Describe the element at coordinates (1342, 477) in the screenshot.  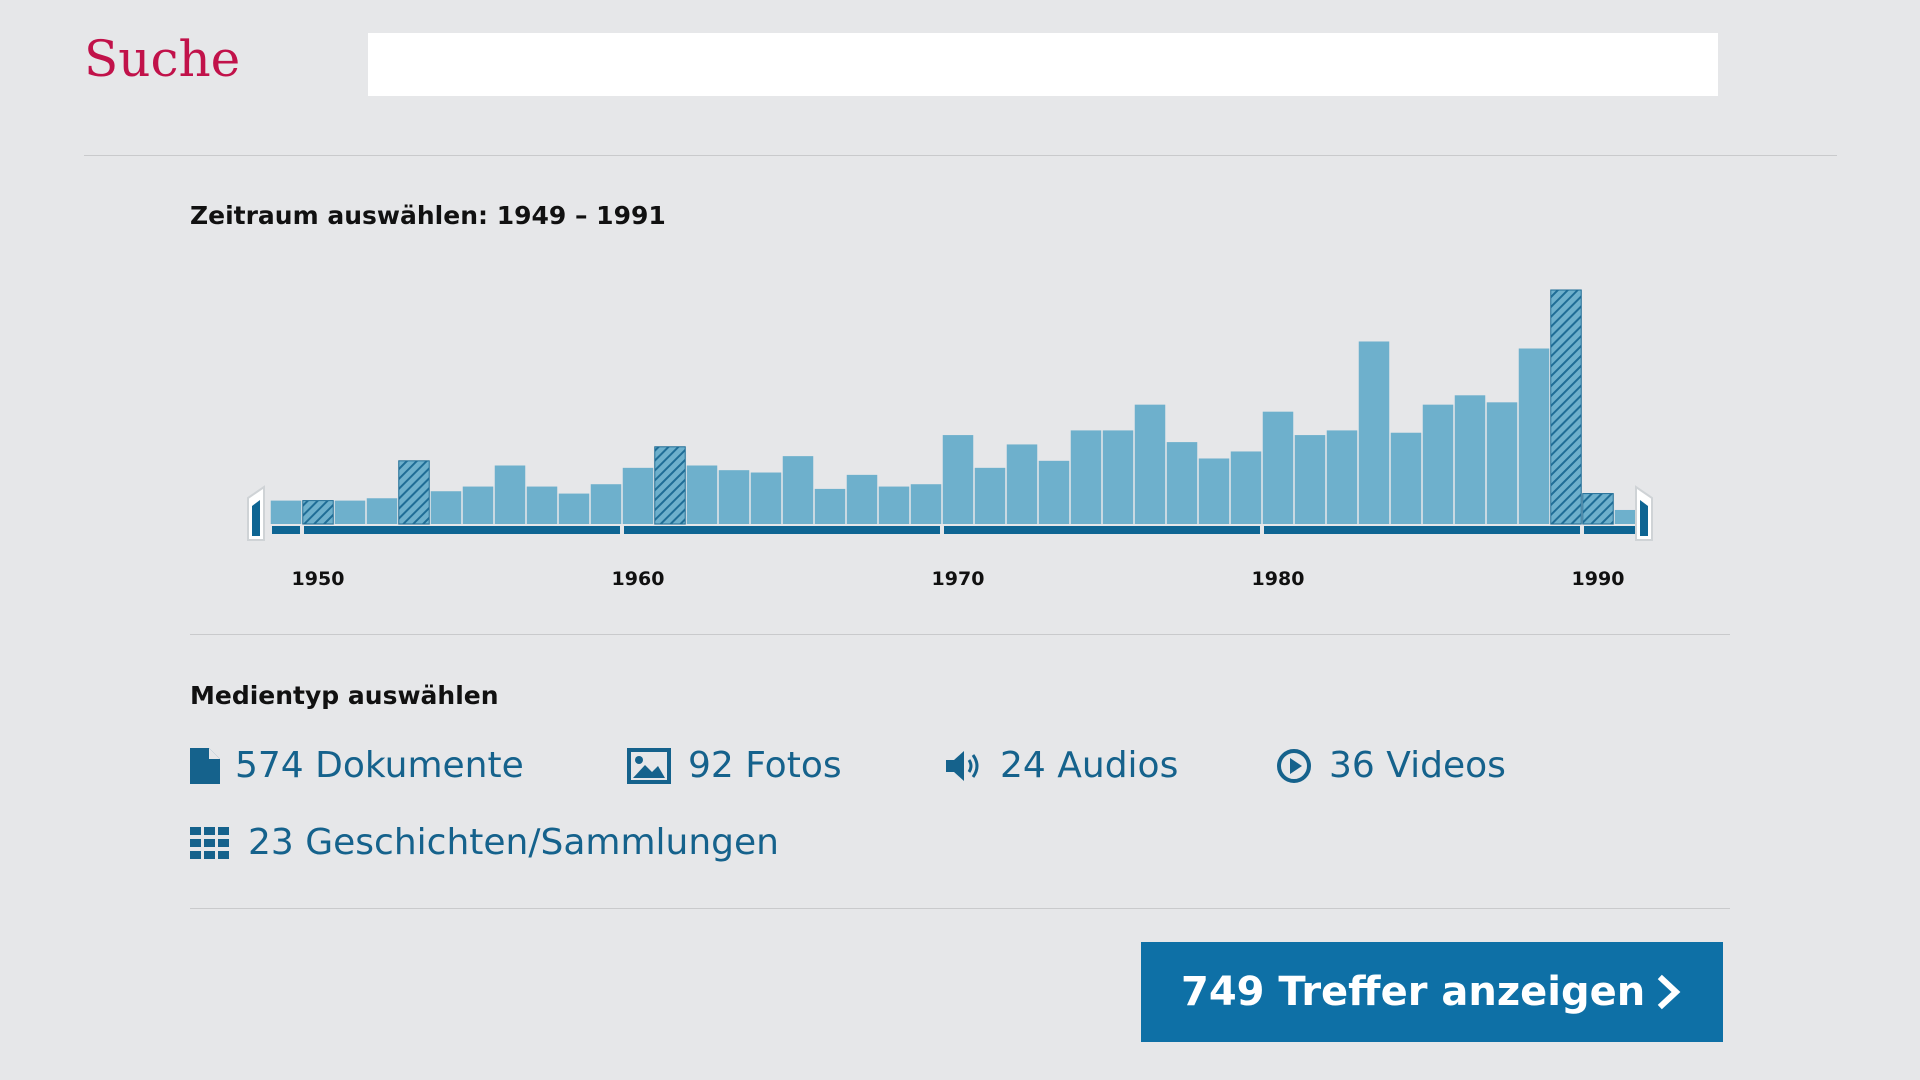
I see `histogram-bar-1982` at that location.